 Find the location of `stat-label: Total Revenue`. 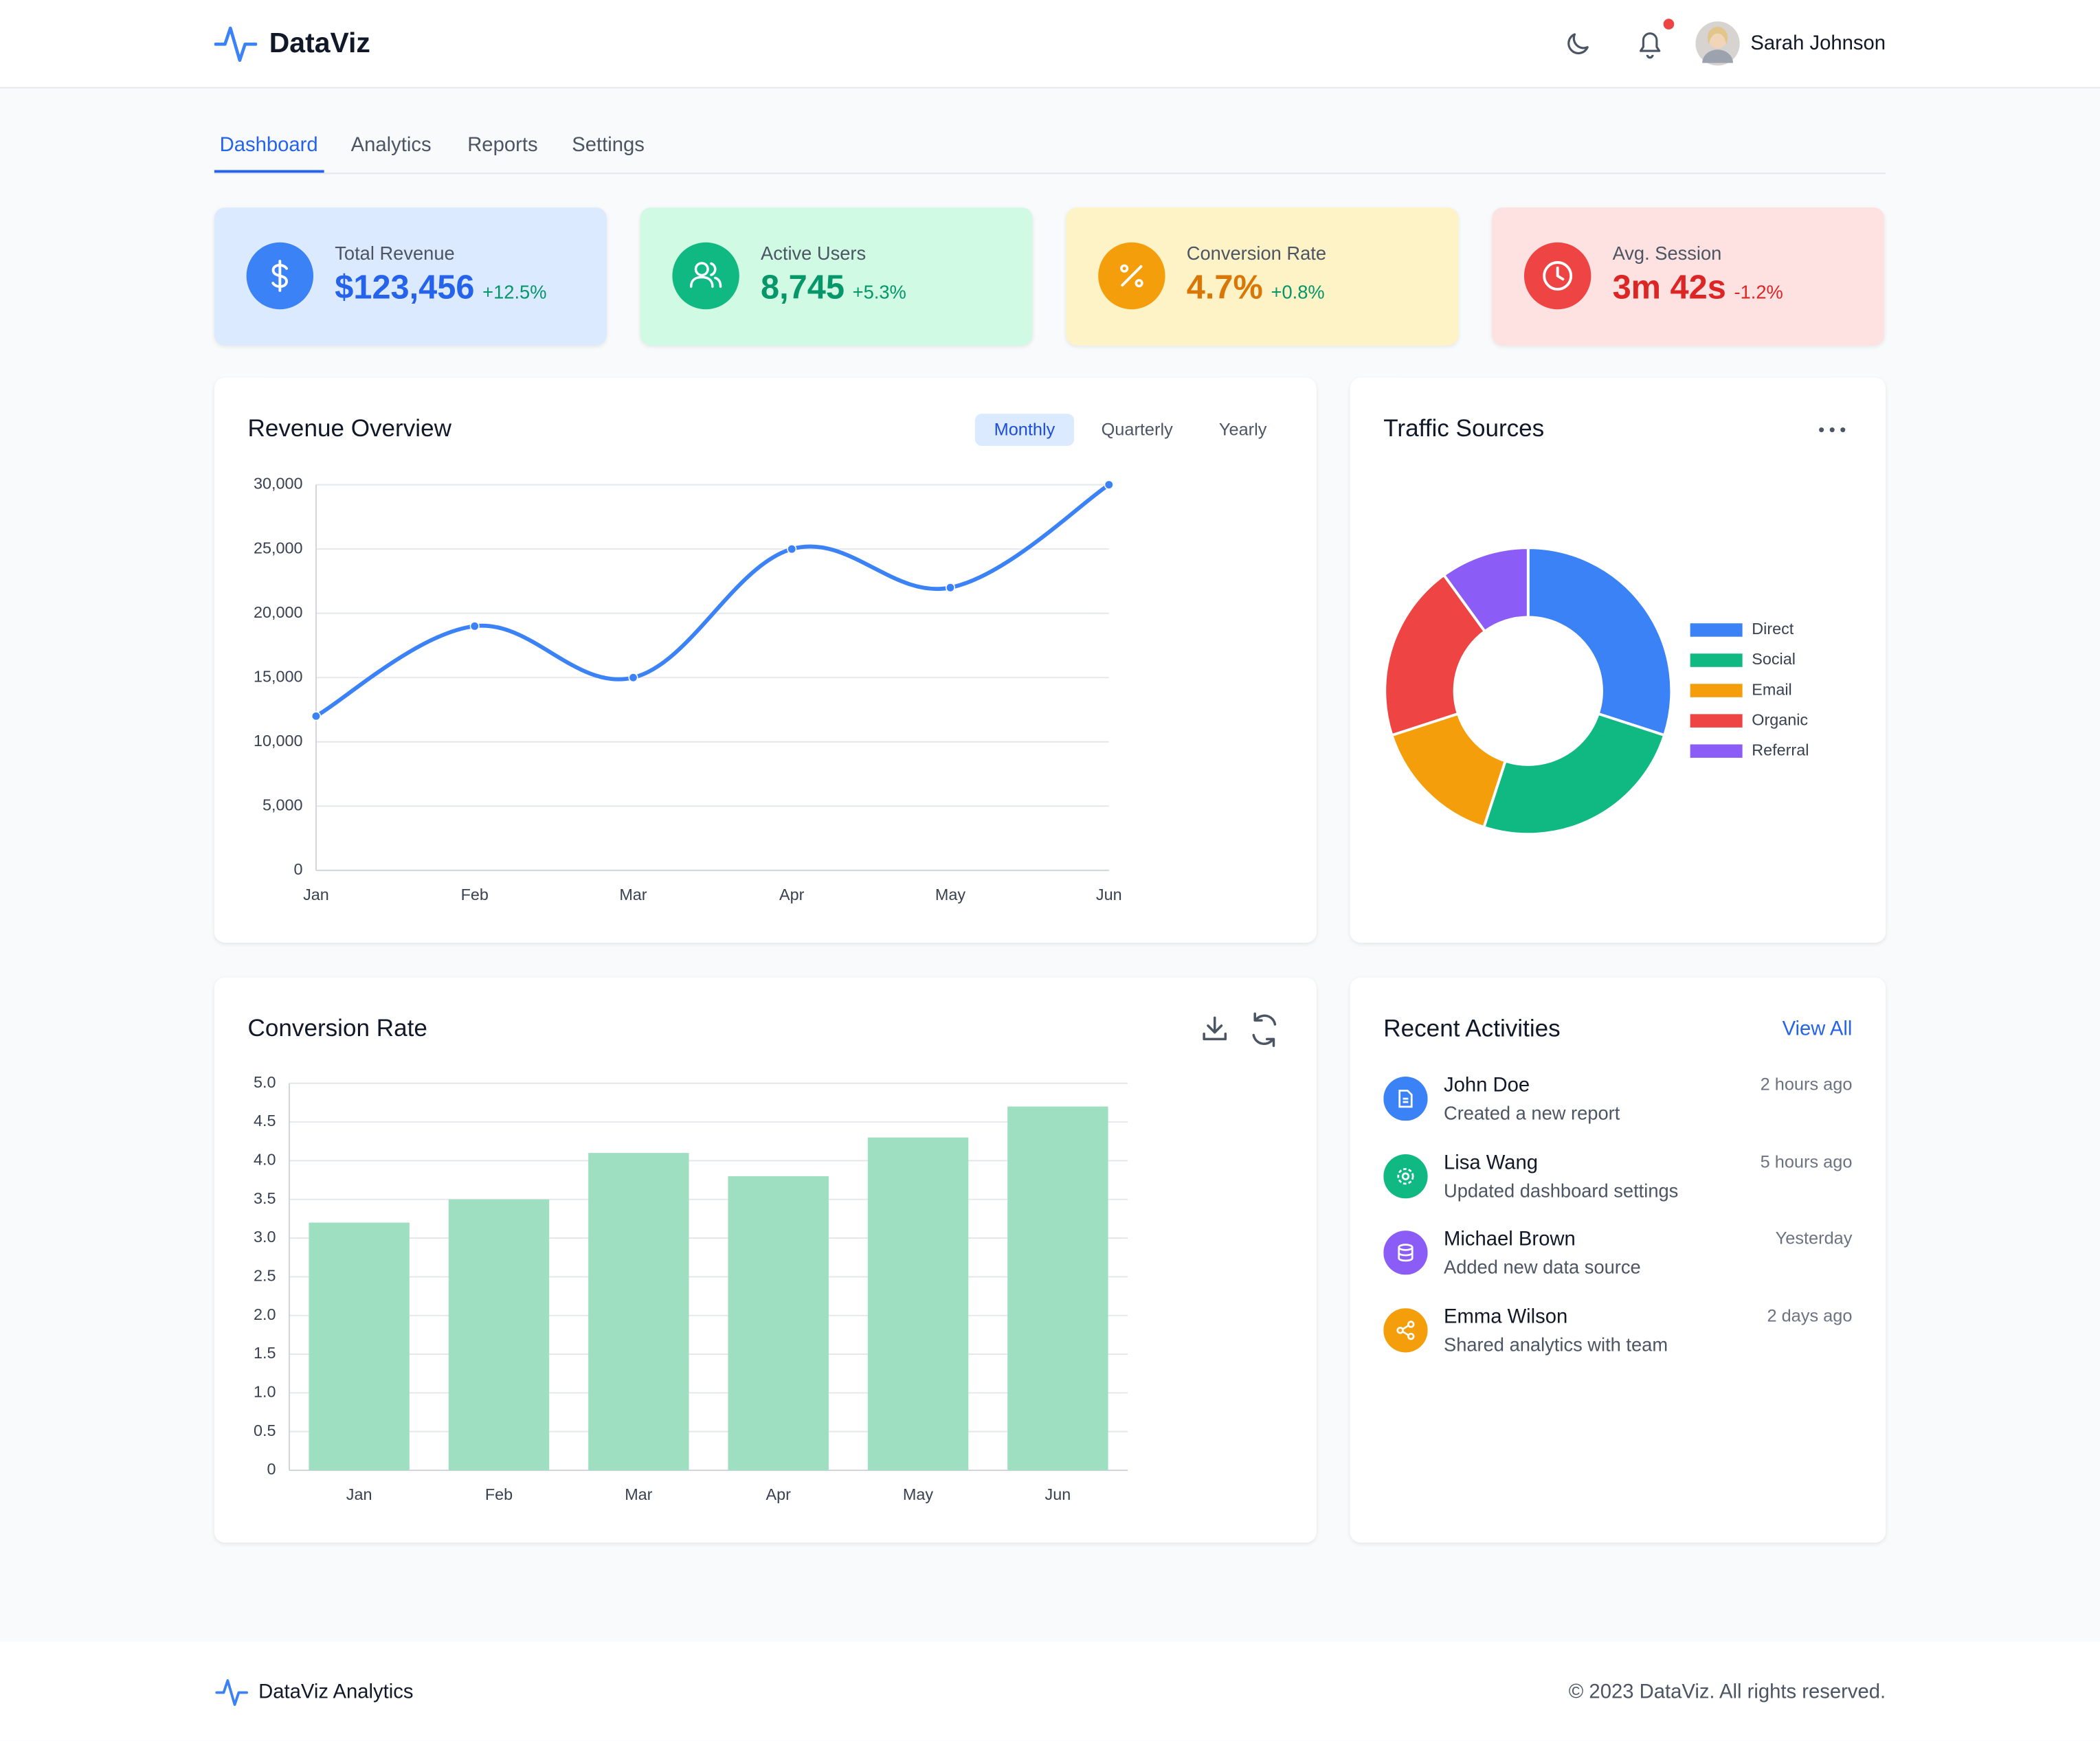

stat-label: Total Revenue is located at coordinates (395, 253).